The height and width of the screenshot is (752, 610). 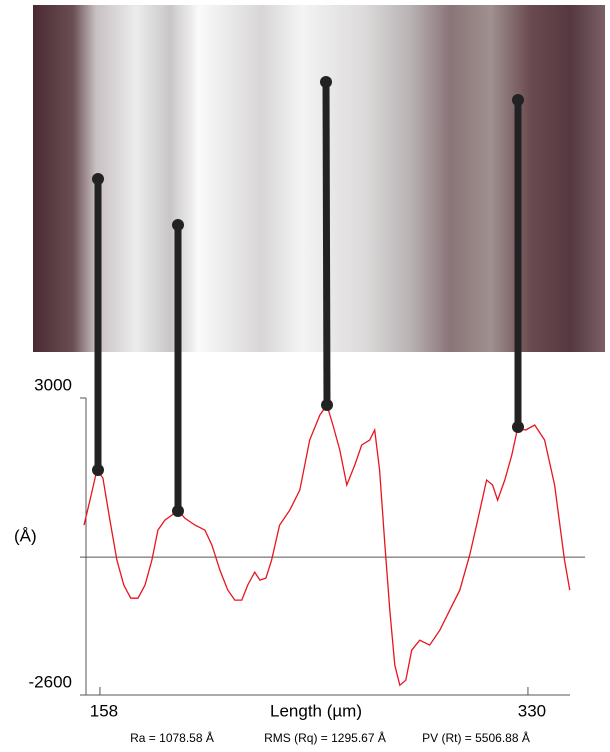 I want to click on x-tick-label: 330, so click(x=532, y=710).